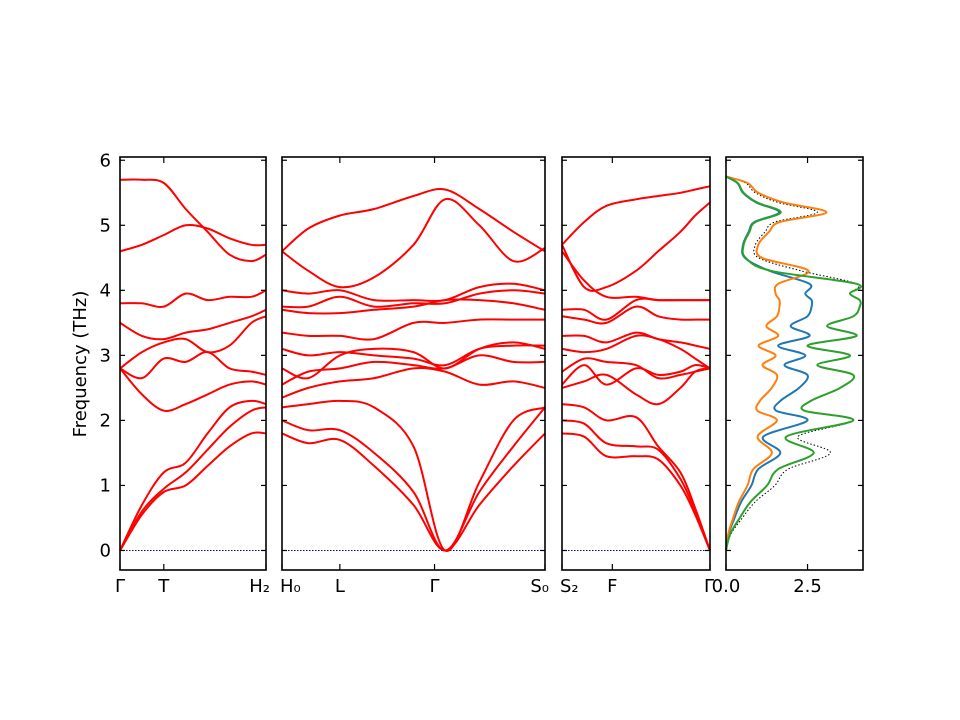 This screenshot has width=960, height=720. I want to click on x-tick-label: H₂, so click(259, 586).